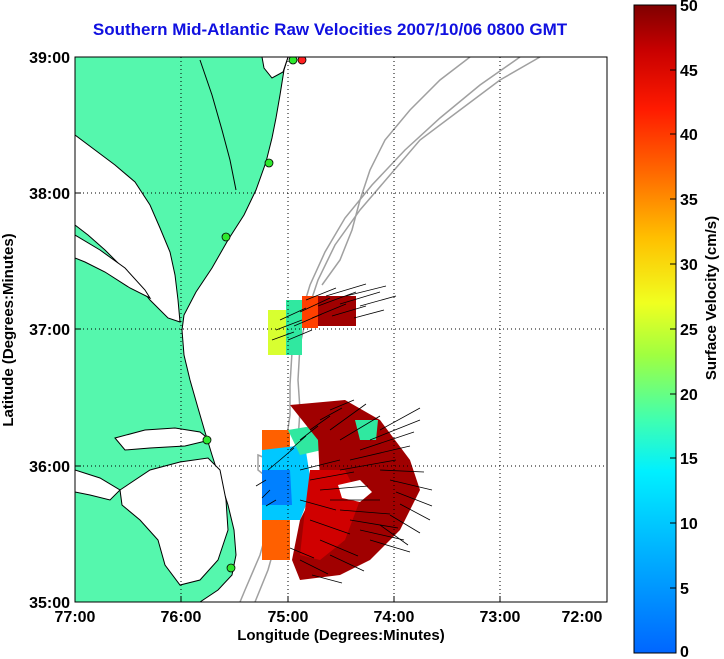 The image size is (724, 659). What do you see at coordinates (98, 485) in the screenshot?
I see `pamlico-river` at bounding box center [98, 485].